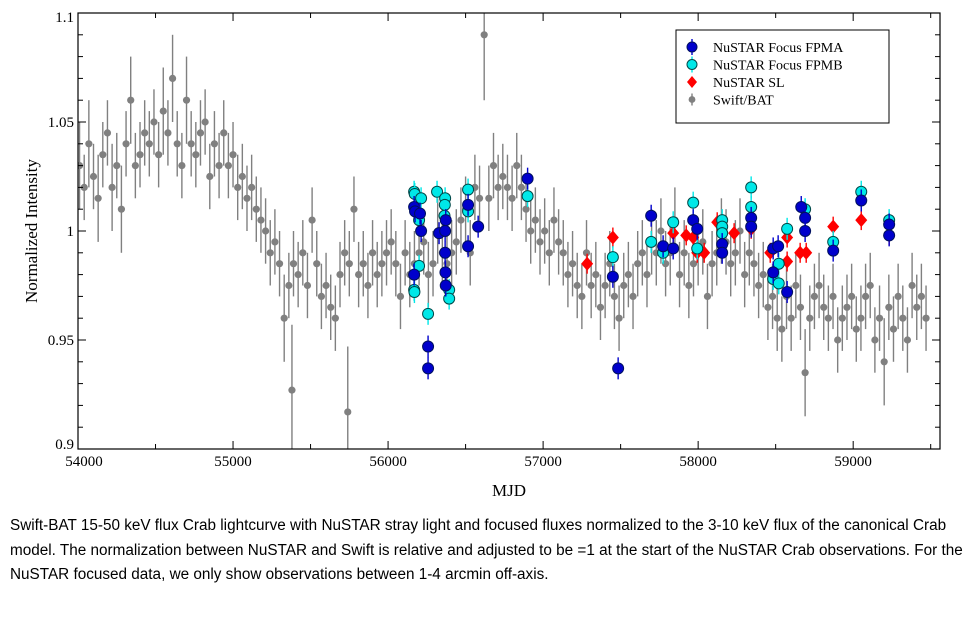  I want to click on legend-box, so click(782, 76).